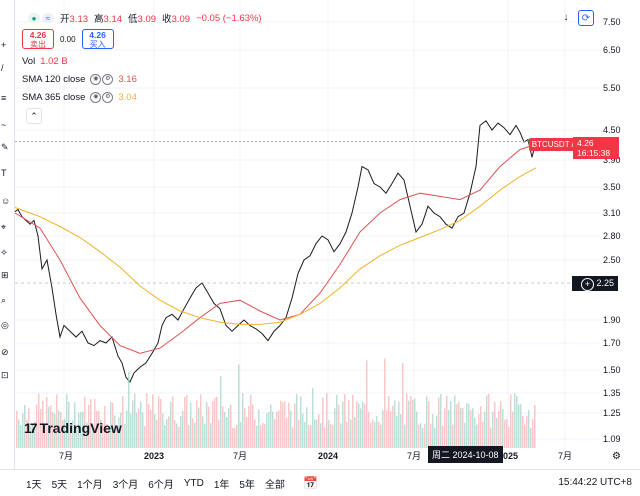  I want to click on range-all: 全部, so click(274, 485).